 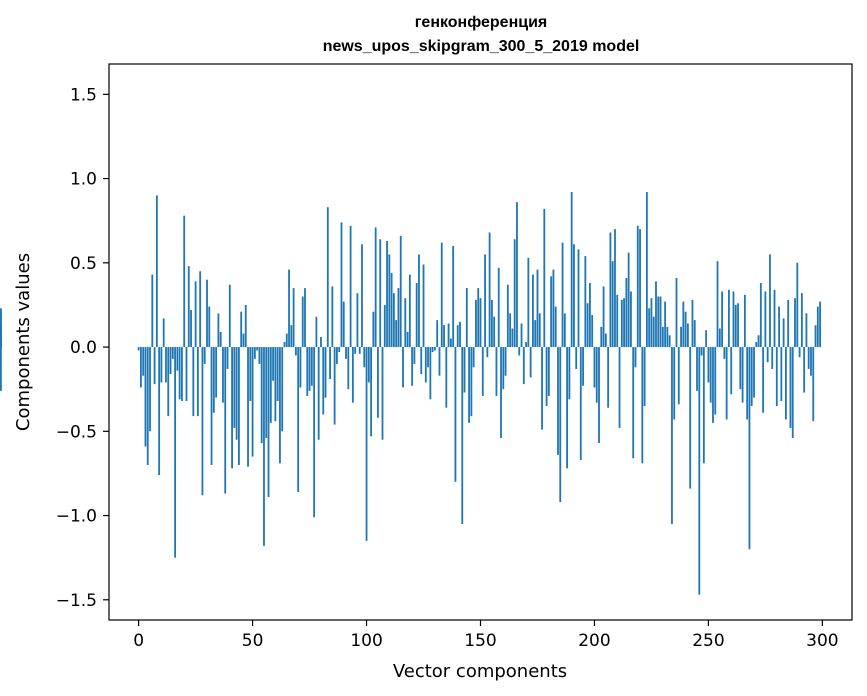 I want to click on x-tick-label: 300, so click(x=822, y=641).